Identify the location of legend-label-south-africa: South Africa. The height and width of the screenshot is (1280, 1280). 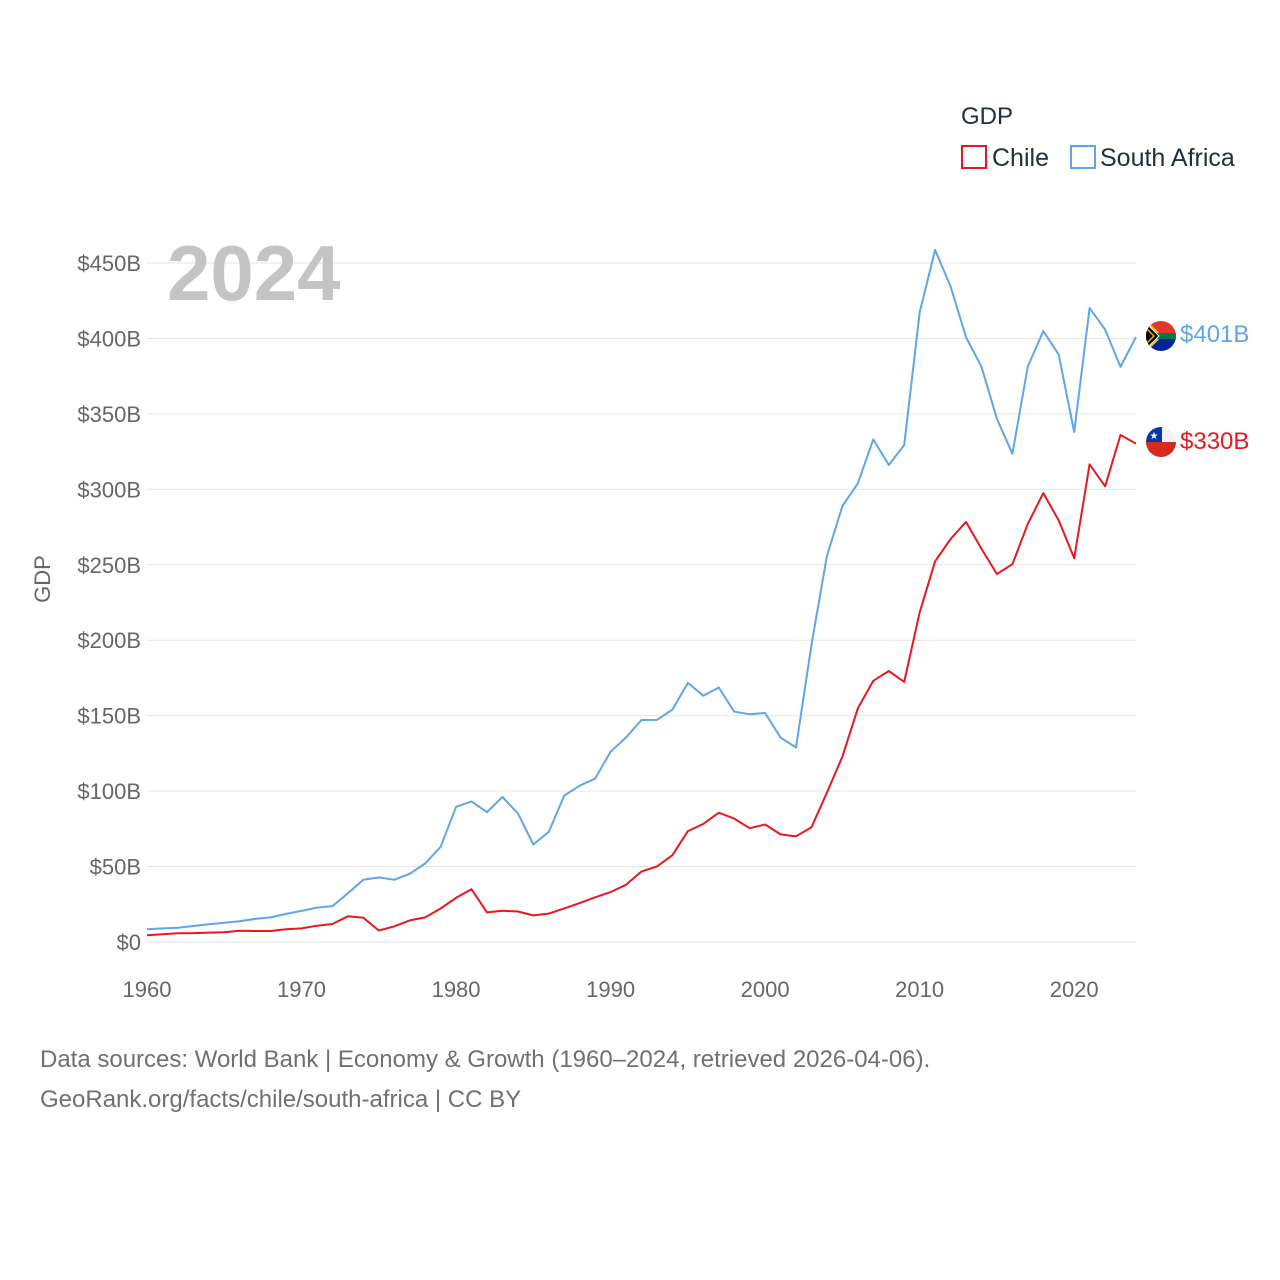
(1167, 158).